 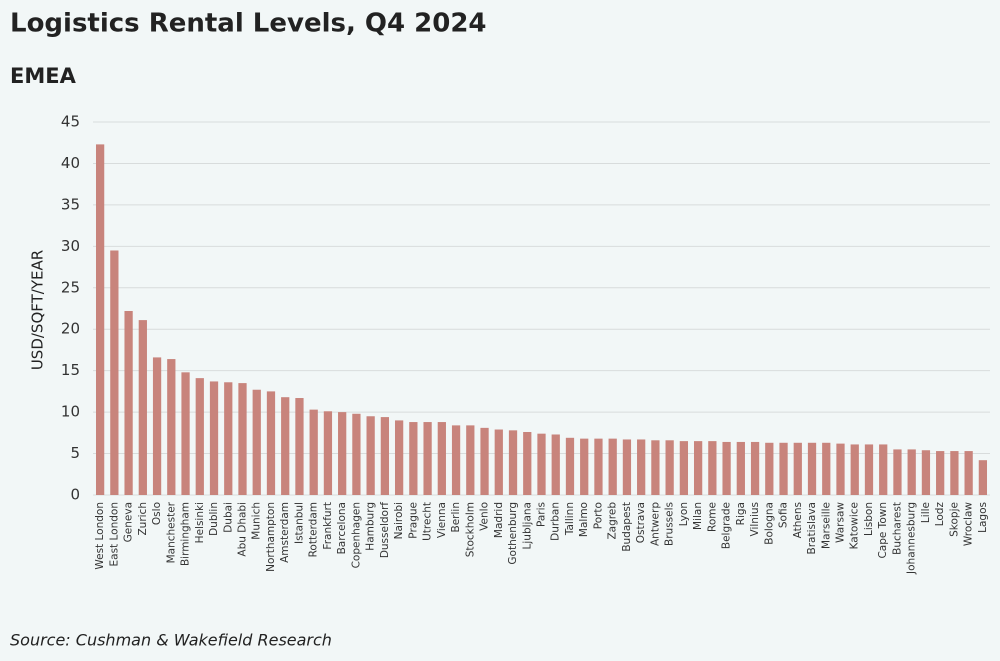 I want to click on y-tick-label: 35, so click(x=70, y=204).